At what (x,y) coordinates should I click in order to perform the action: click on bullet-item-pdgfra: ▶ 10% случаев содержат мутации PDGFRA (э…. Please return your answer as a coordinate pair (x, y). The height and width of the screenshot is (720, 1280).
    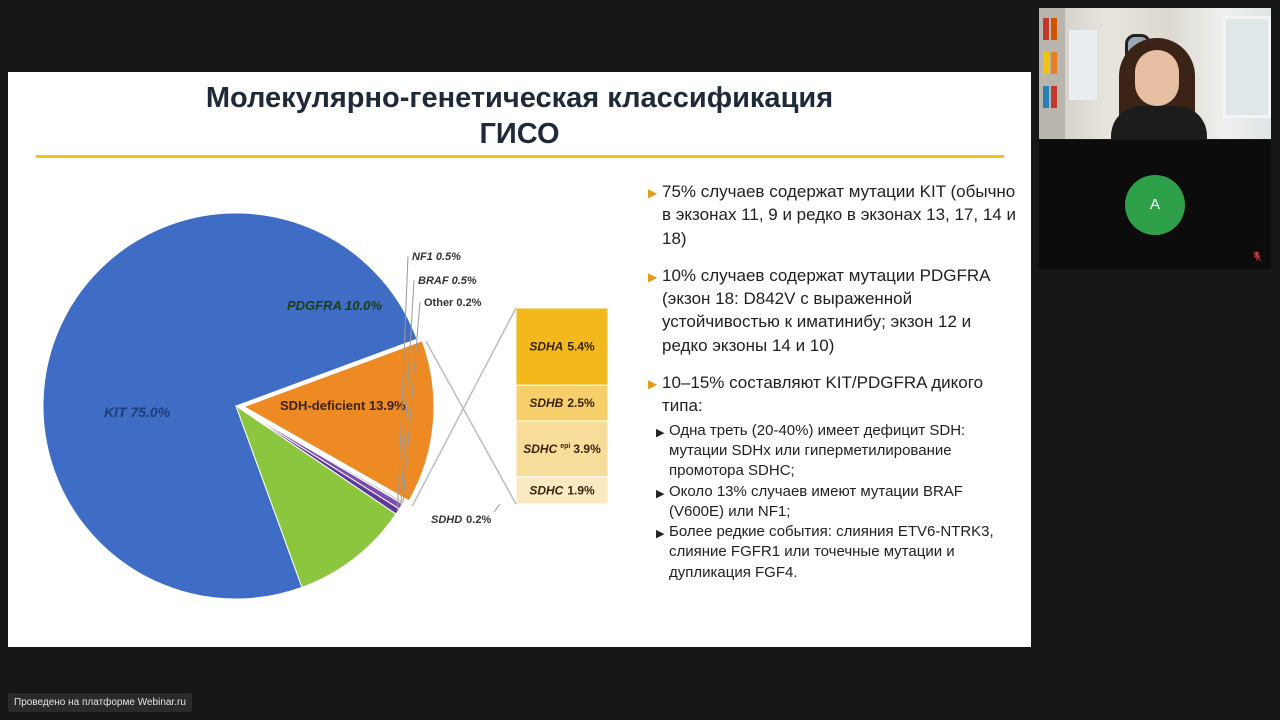
    Looking at the image, I should click on (833, 310).